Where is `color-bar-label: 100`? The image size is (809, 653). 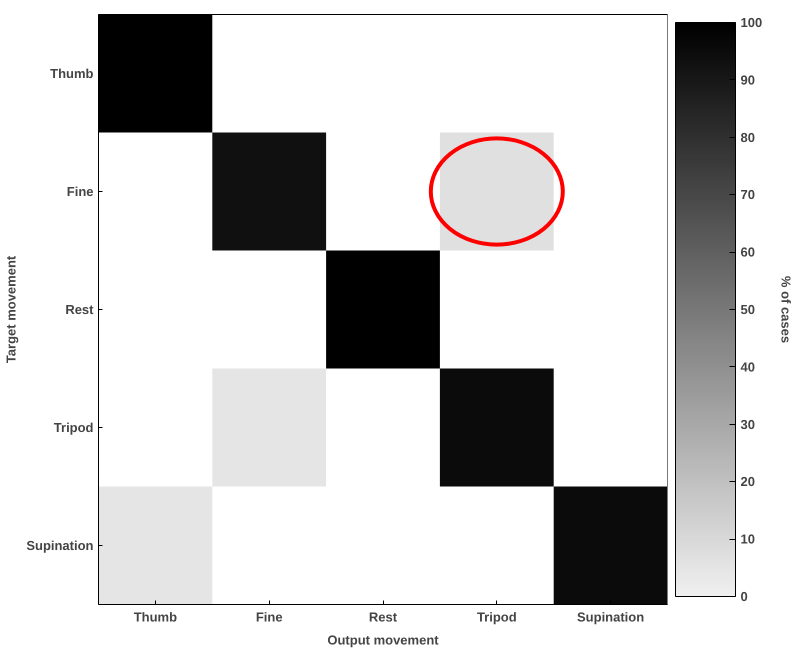
color-bar-label: 100 is located at coordinates (751, 22).